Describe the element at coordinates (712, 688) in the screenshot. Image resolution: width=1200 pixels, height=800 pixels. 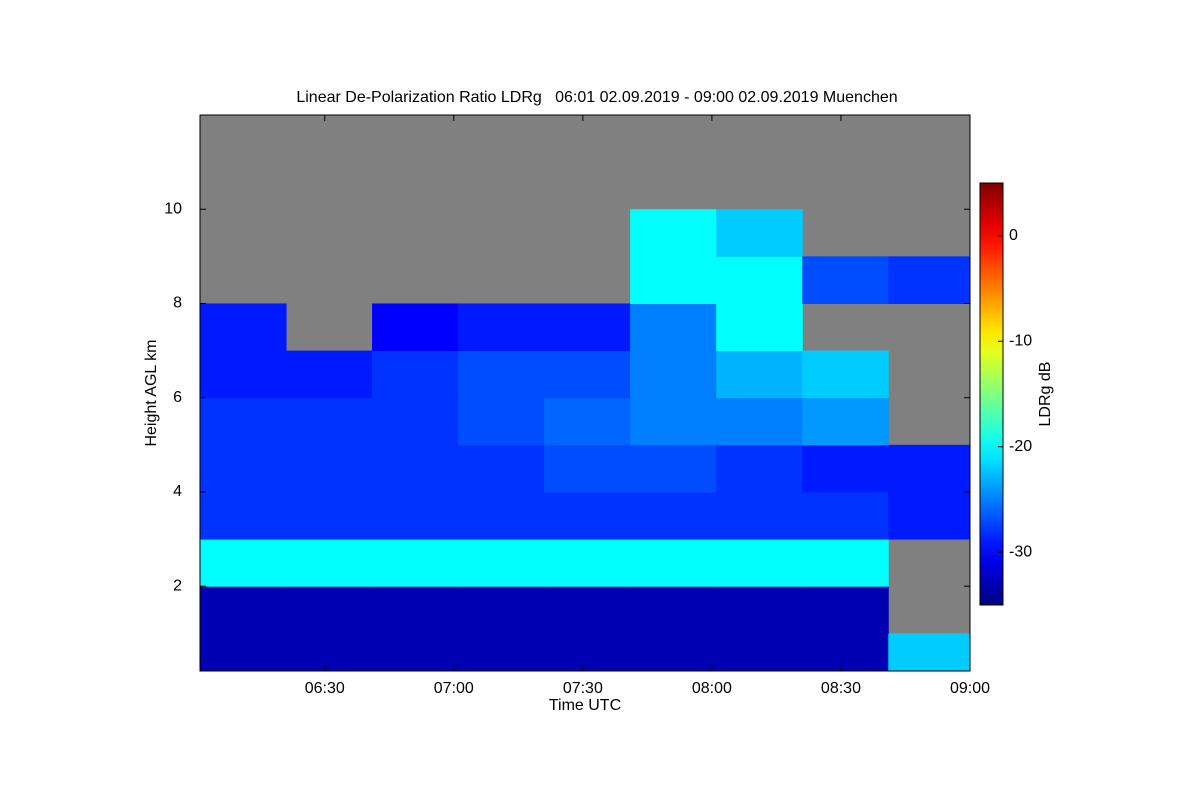
I see `x-tick-label: 08:00` at that location.